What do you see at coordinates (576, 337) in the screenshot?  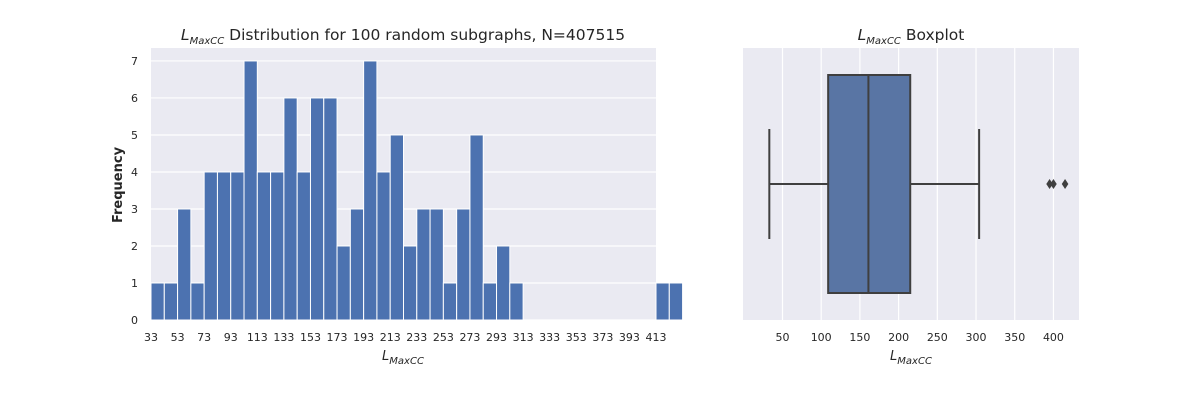 I see `histogram-x-tick-label: 353` at bounding box center [576, 337].